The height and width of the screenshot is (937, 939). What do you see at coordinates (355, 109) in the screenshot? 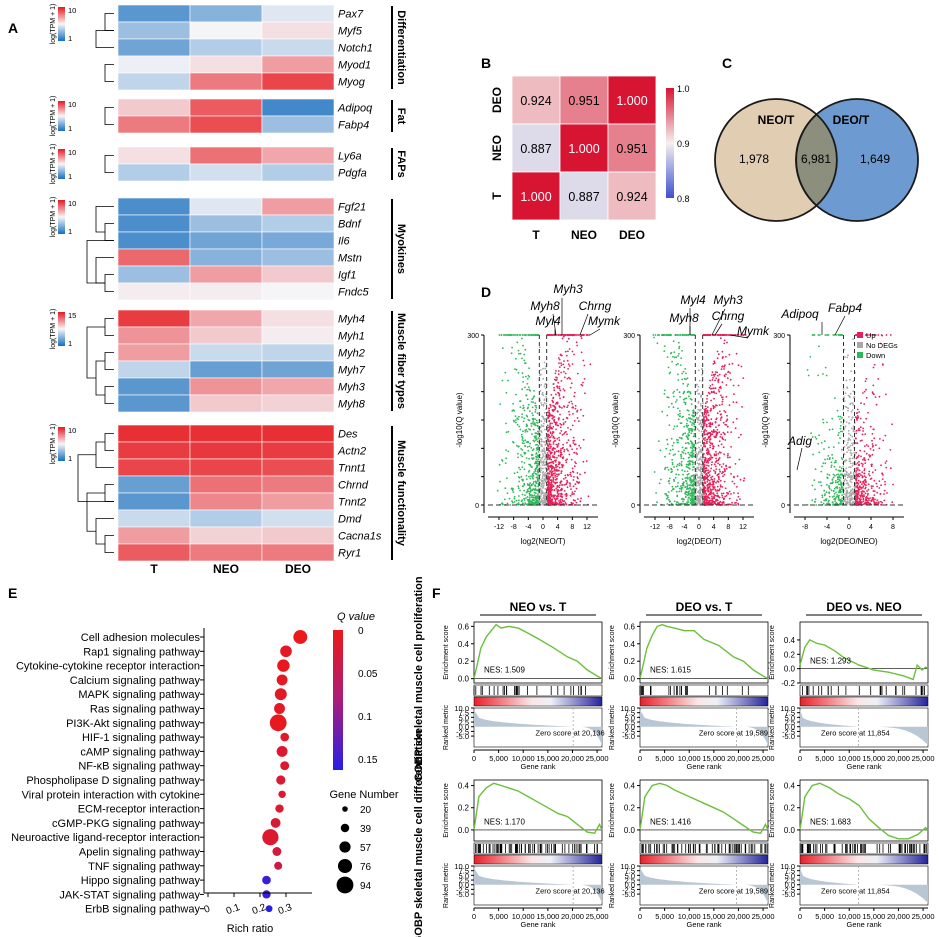
I see `gene-label: Adipoq` at bounding box center [355, 109].